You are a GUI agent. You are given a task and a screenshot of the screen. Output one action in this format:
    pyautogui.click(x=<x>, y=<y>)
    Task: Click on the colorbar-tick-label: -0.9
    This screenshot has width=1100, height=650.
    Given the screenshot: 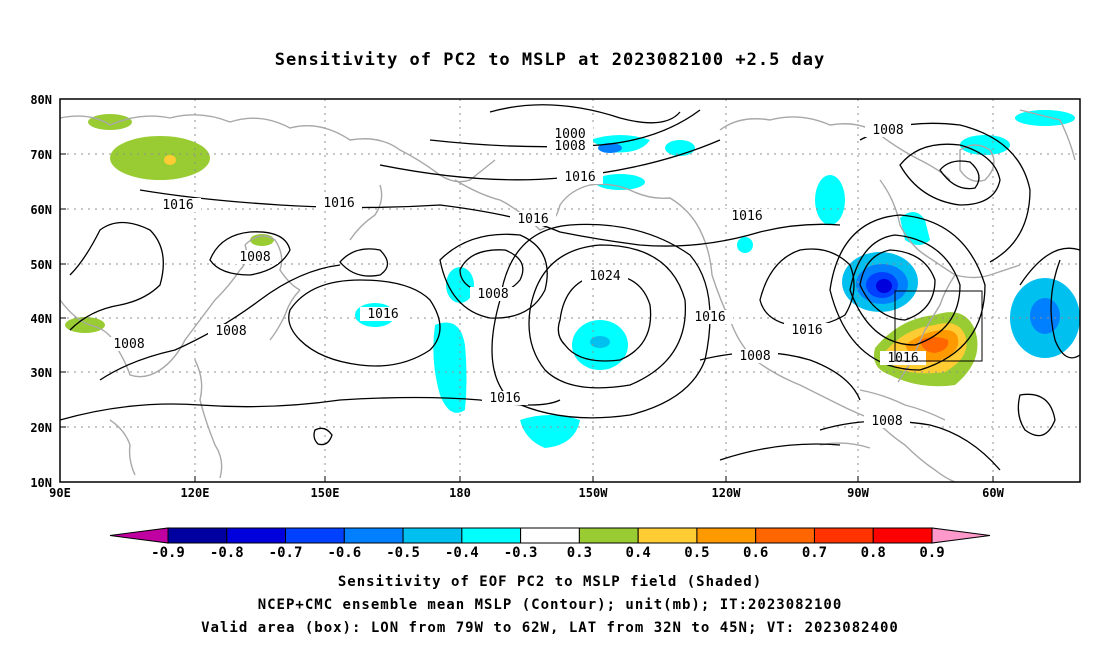 What is the action you would take?
    pyautogui.click(x=168, y=553)
    